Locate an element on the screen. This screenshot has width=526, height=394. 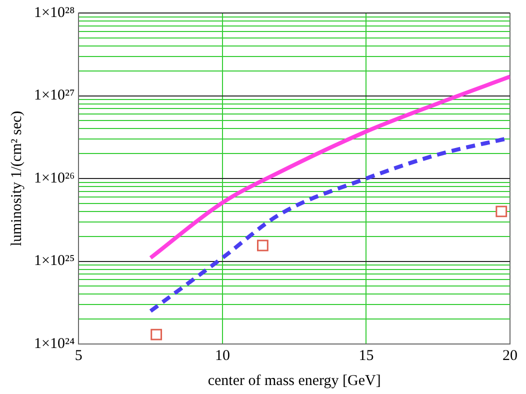
x-tick-label: 15 is located at coordinates (366, 356).